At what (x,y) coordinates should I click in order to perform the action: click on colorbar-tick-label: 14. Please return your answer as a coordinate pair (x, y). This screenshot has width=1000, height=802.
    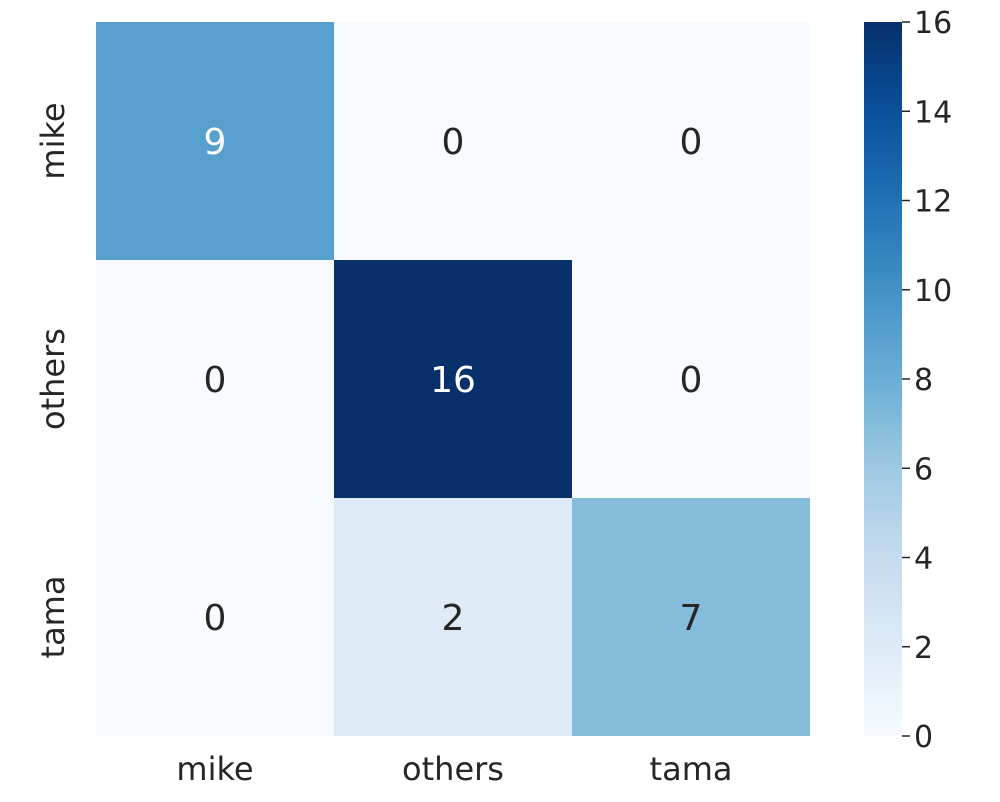
    Looking at the image, I should click on (933, 112).